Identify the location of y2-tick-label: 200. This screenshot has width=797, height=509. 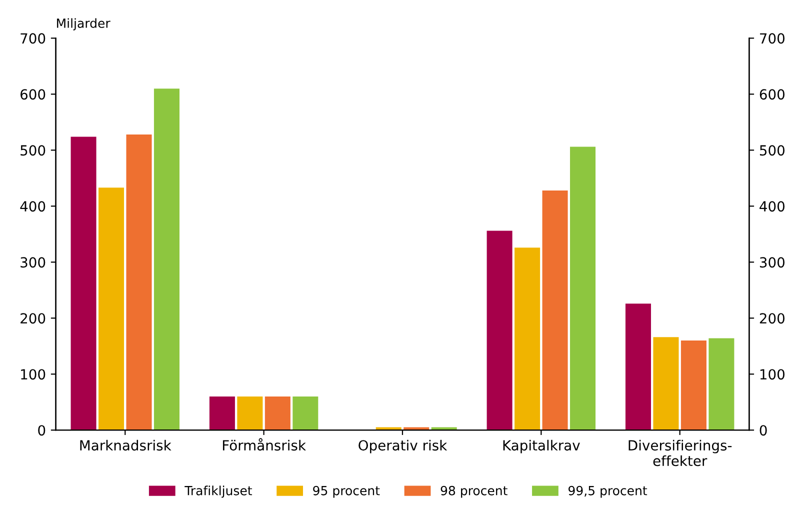
(772, 318).